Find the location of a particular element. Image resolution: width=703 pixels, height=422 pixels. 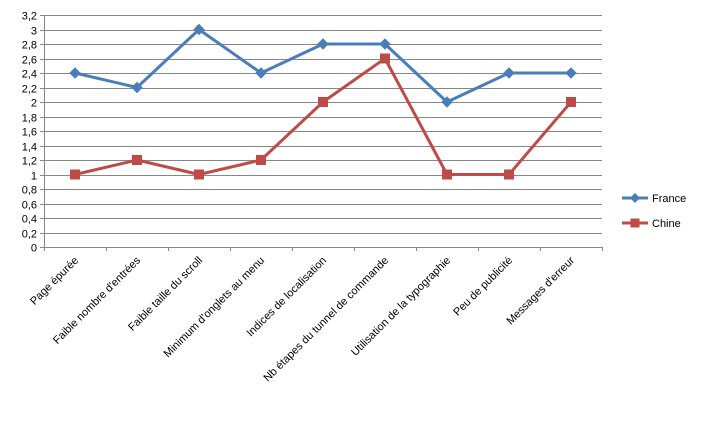

y-tick-label: 2,8 is located at coordinates (29, 46).